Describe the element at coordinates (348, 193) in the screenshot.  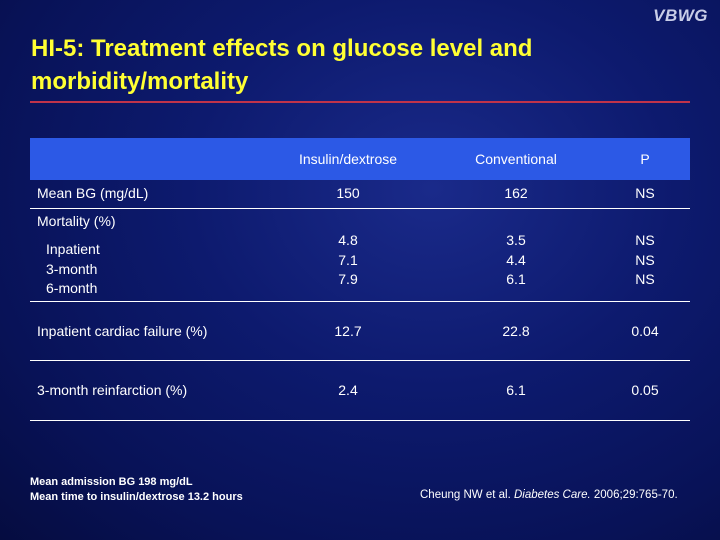
I see `mean-bg-insulin: 150` at that location.